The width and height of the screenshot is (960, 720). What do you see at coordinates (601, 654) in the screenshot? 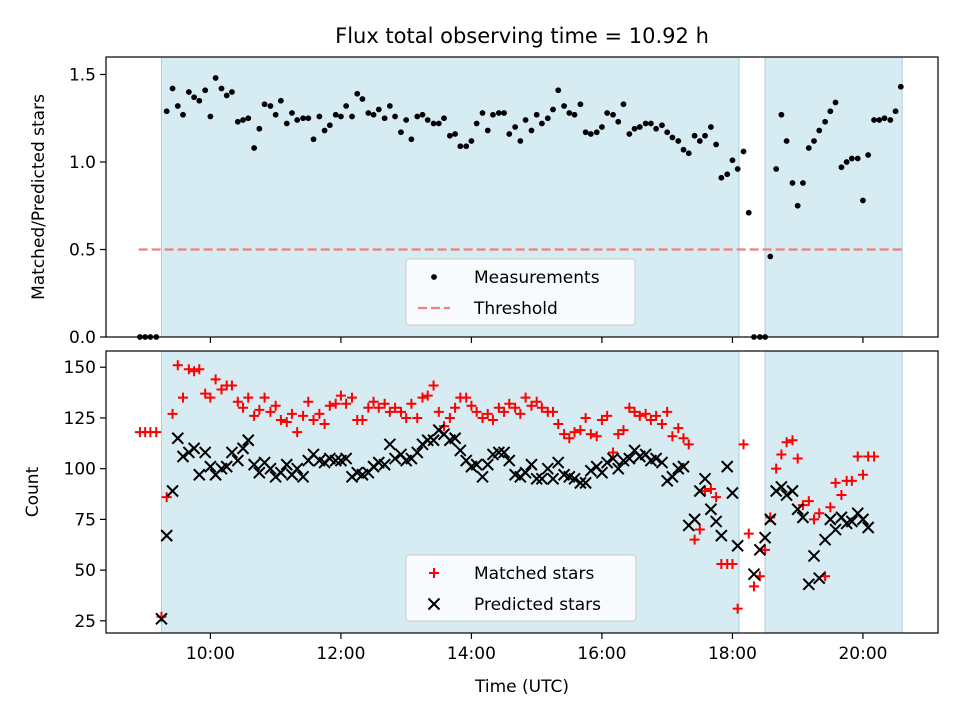
I see `x-tick-label: 16:00` at bounding box center [601, 654].